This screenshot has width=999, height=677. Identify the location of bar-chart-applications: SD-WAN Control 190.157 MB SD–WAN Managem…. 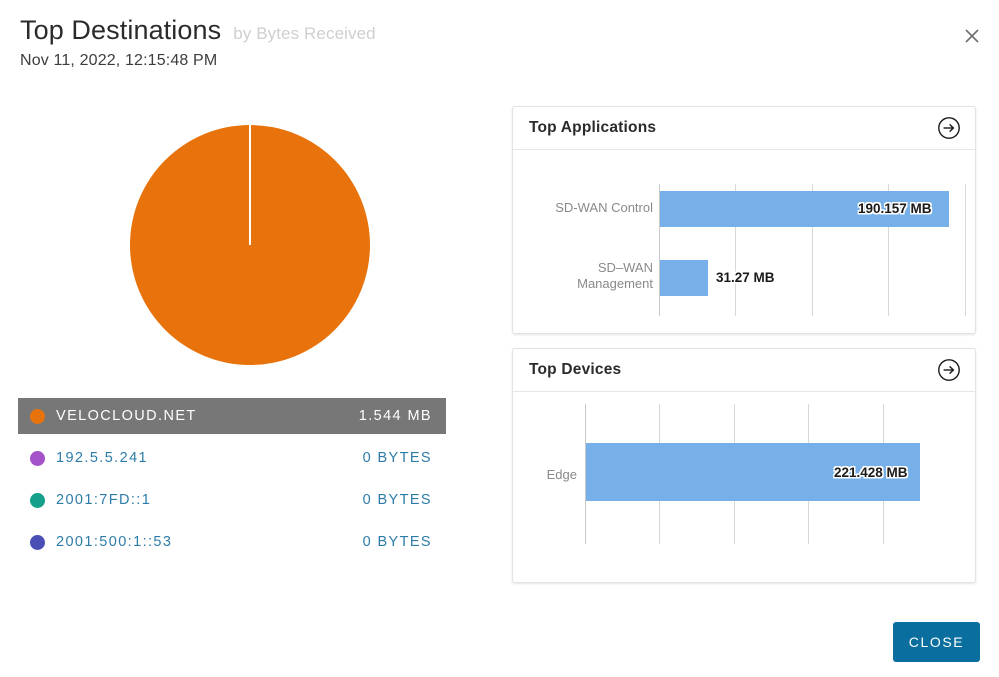
(744, 241).